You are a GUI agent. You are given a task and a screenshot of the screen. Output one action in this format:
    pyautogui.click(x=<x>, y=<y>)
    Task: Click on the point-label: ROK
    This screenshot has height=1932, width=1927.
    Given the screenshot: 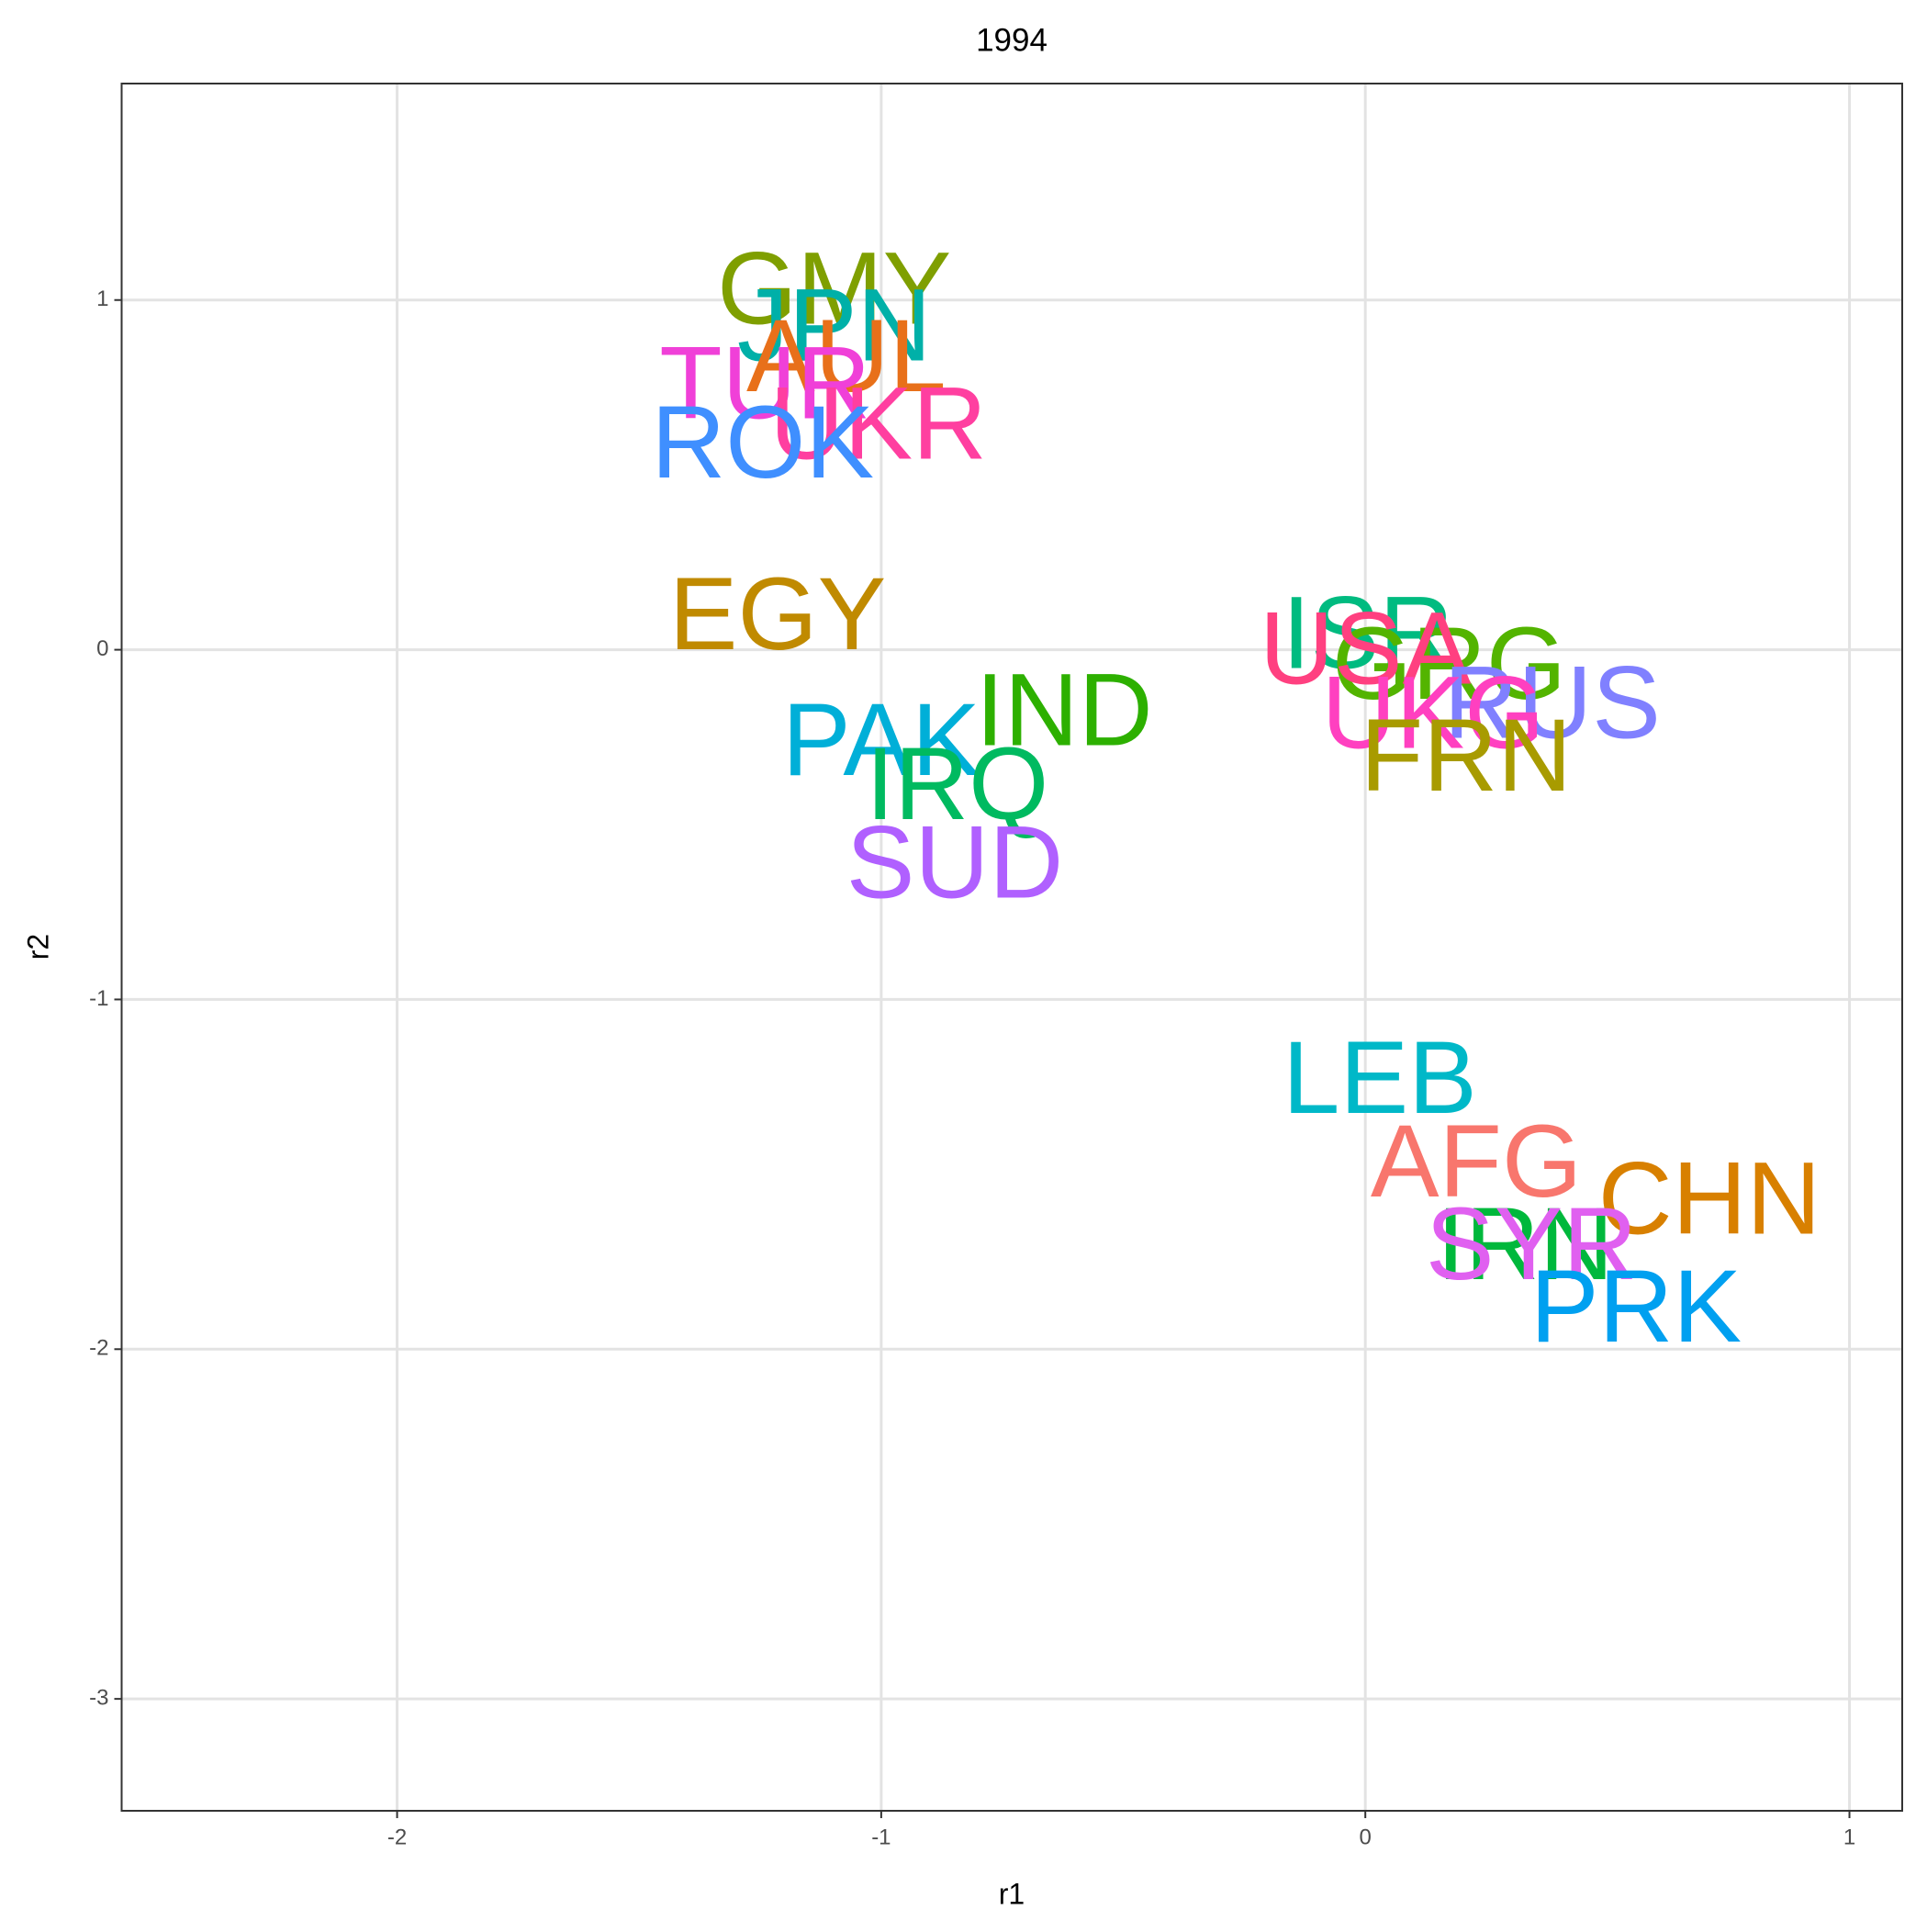 What is the action you would take?
    pyautogui.click(x=763, y=442)
    